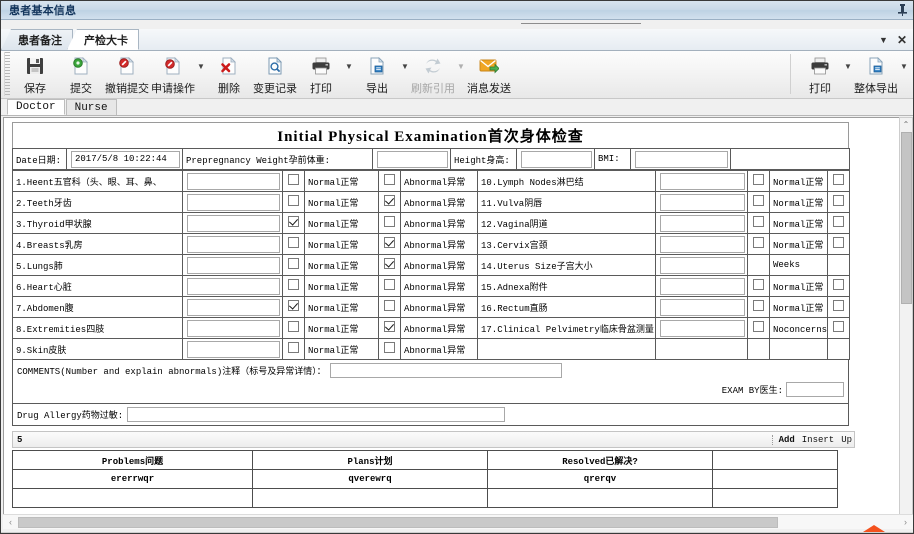 This screenshot has width=914, height=534. Describe the element at coordinates (445, 370) in the screenshot. I see `comments-input` at that location.